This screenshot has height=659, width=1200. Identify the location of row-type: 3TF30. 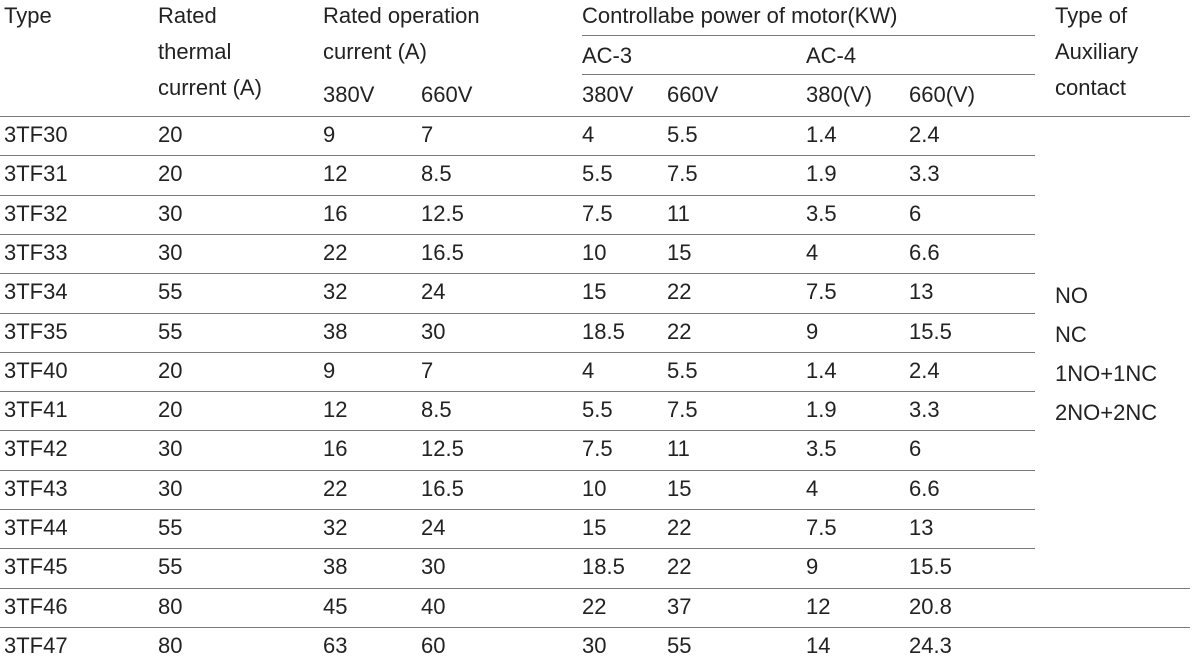
(36, 134).